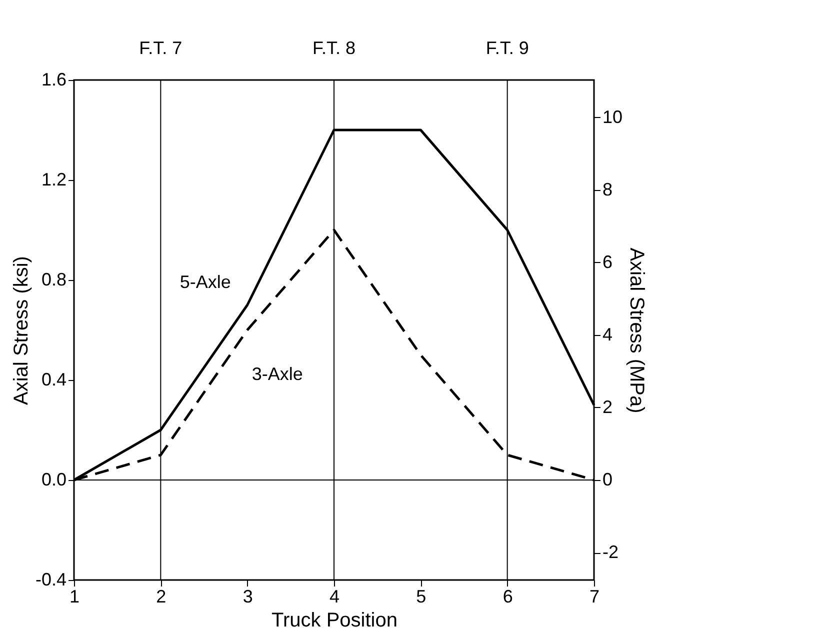 This screenshot has width=820, height=631. I want to click on y2-tick-label: 6, so click(607, 262).